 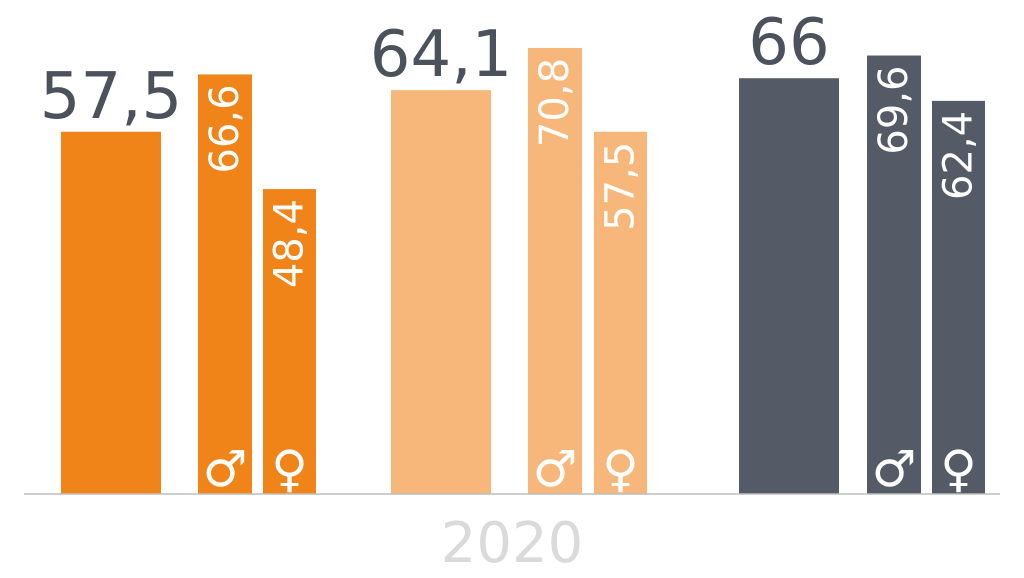 I want to click on female-value-label: 57,5, so click(x=621, y=186).